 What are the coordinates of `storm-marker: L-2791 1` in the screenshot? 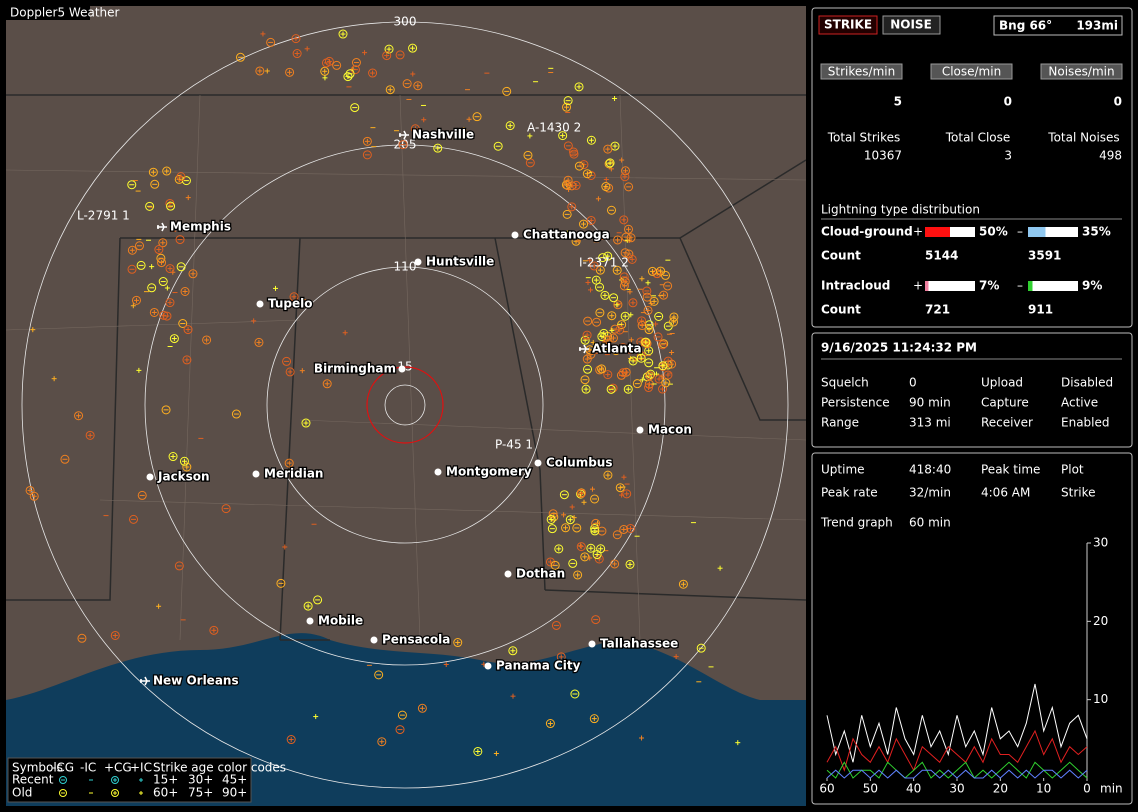 It's located at (103, 216).